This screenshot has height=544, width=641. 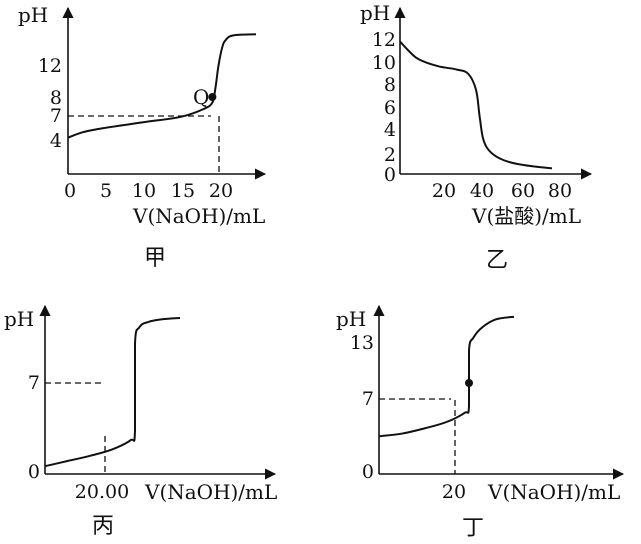 I want to click on y-tick-labels: 0 7 13, so click(x=362, y=407).